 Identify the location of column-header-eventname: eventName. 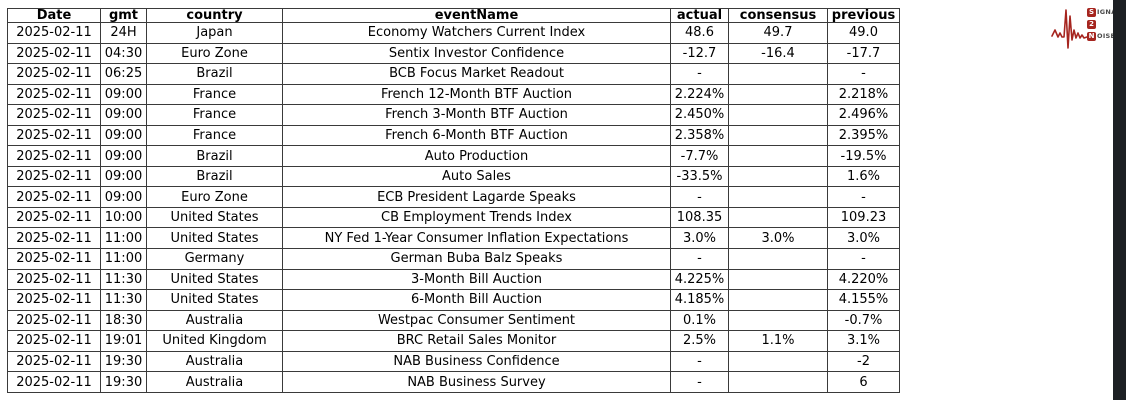
(476, 15).